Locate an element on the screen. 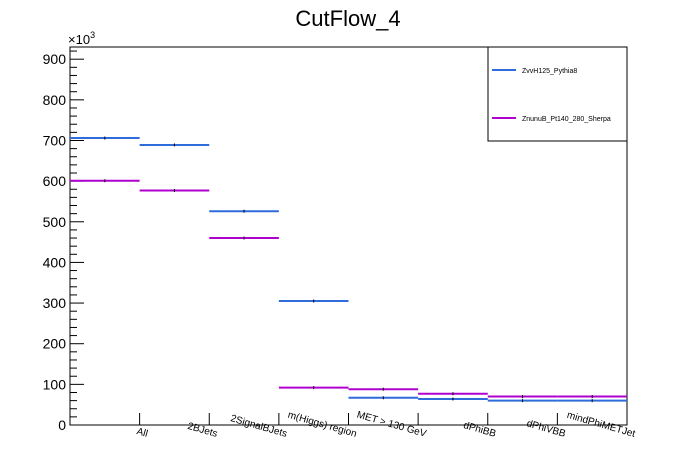  y-tick-label: 400 is located at coordinates (55, 262).